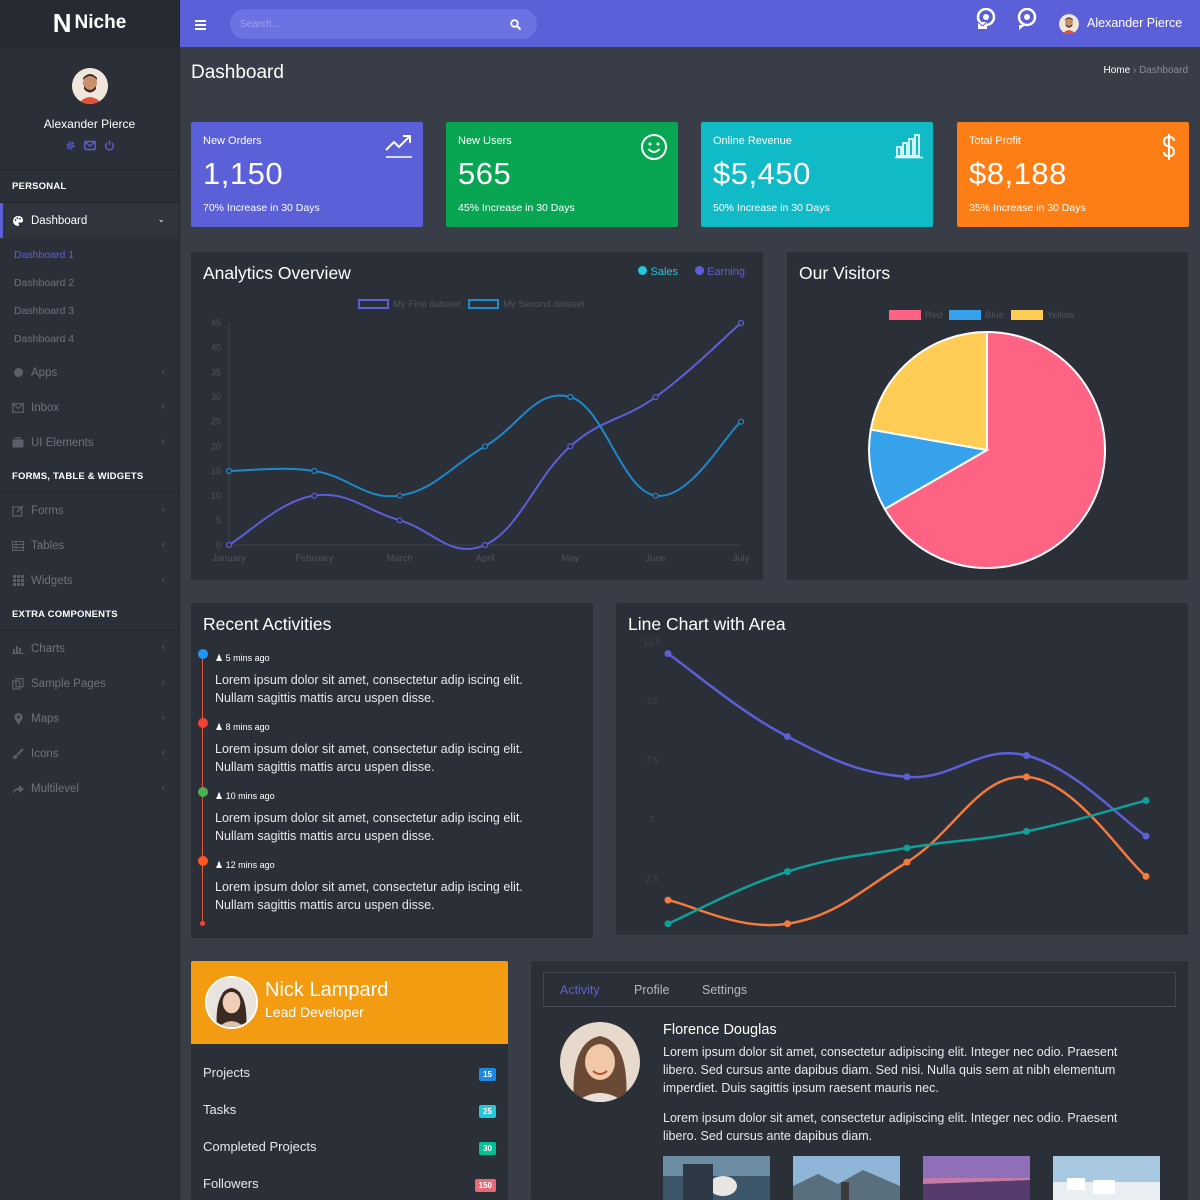 This screenshot has width=1200, height=1200. What do you see at coordinates (655, 558) in the screenshot?
I see `x-tick-label: June` at bounding box center [655, 558].